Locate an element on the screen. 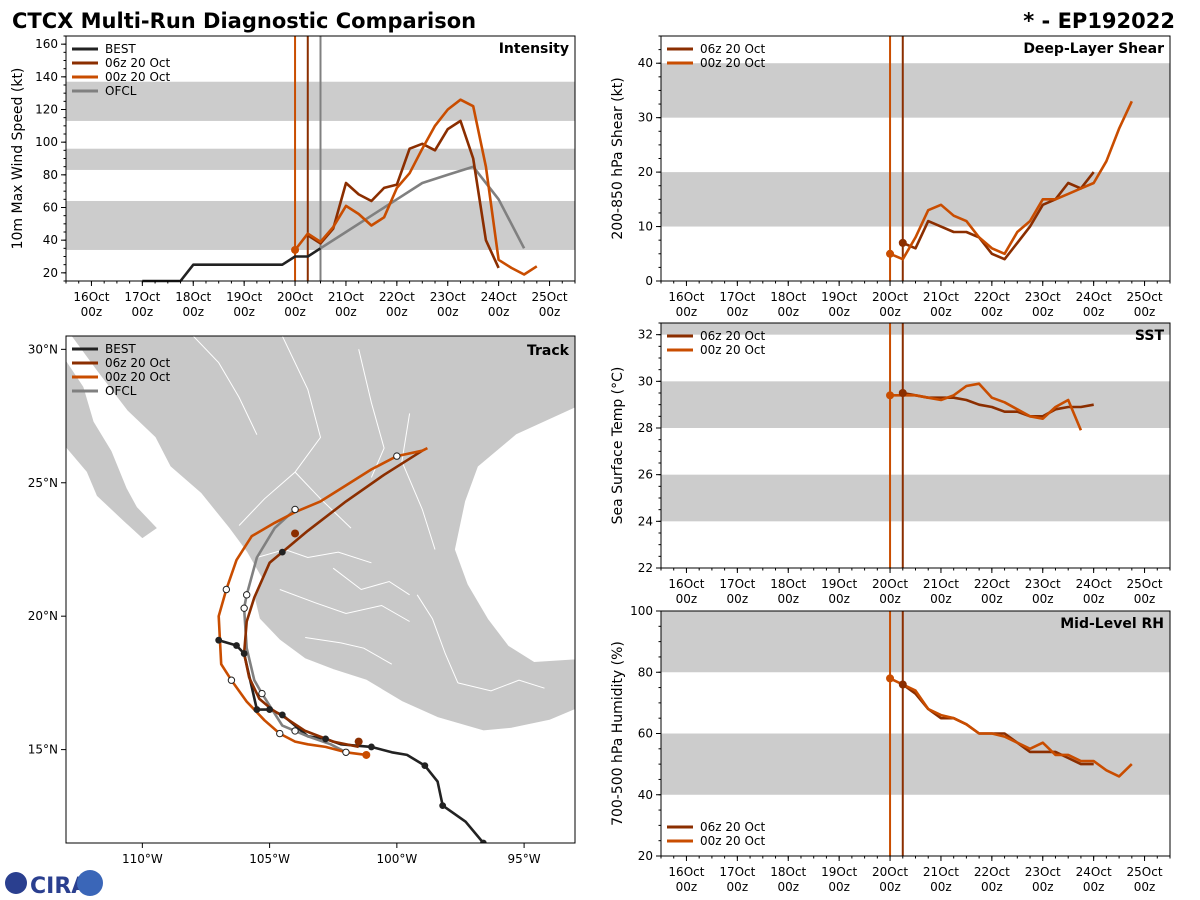  lat-tick-label: 25°N is located at coordinates (43, 483).